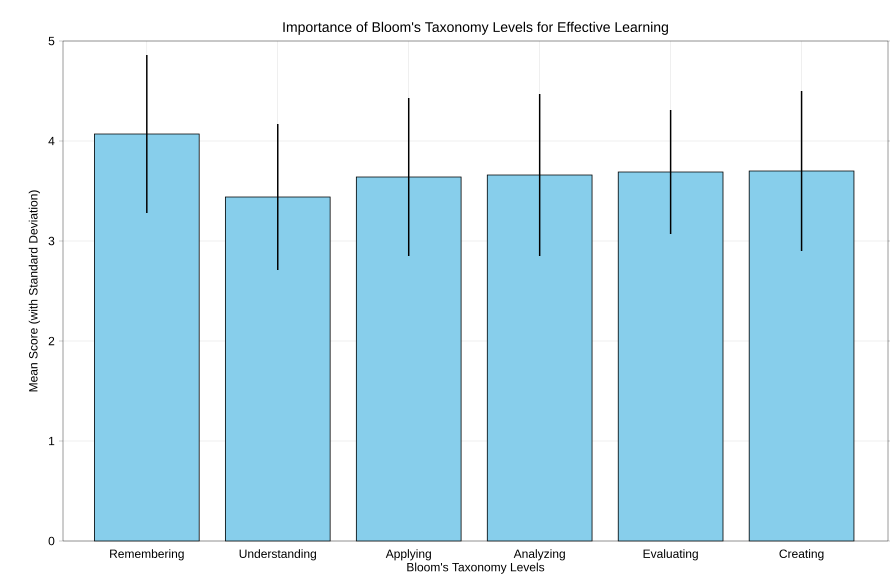 This screenshot has height=587, width=890. Describe the element at coordinates (475, 568) in the screenshot. I see `x-axis-title: Bloom's Taxonomy Levels` at that location.